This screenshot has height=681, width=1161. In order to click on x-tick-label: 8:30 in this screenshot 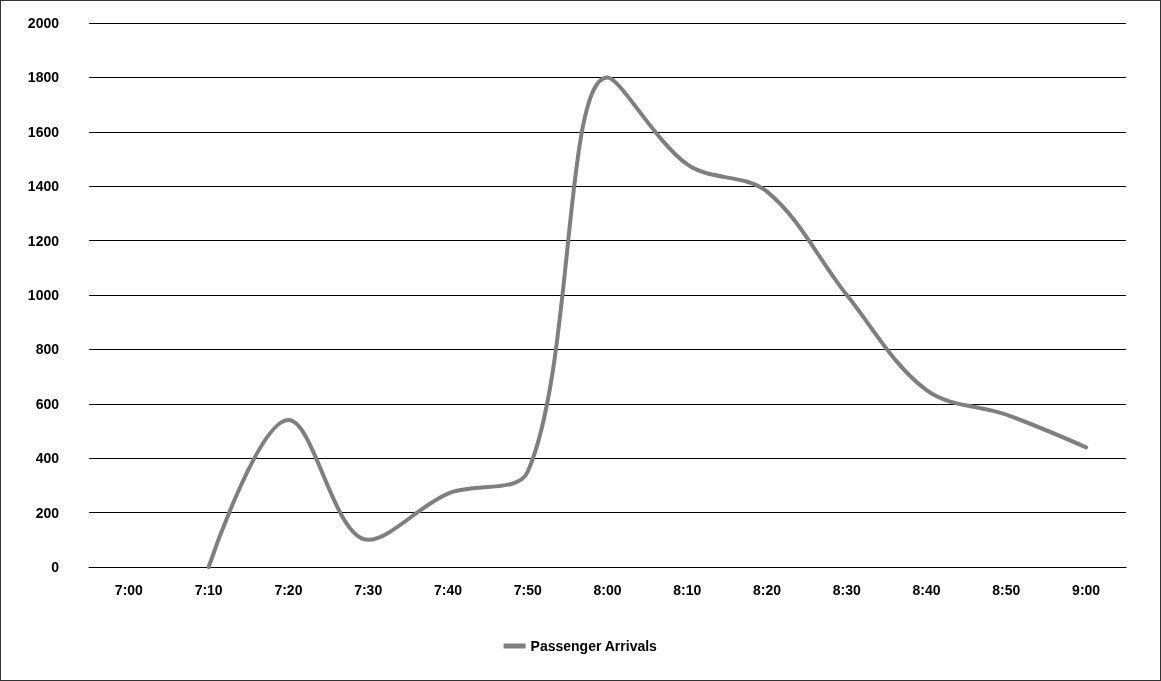, I will do `click(847, 590)`.